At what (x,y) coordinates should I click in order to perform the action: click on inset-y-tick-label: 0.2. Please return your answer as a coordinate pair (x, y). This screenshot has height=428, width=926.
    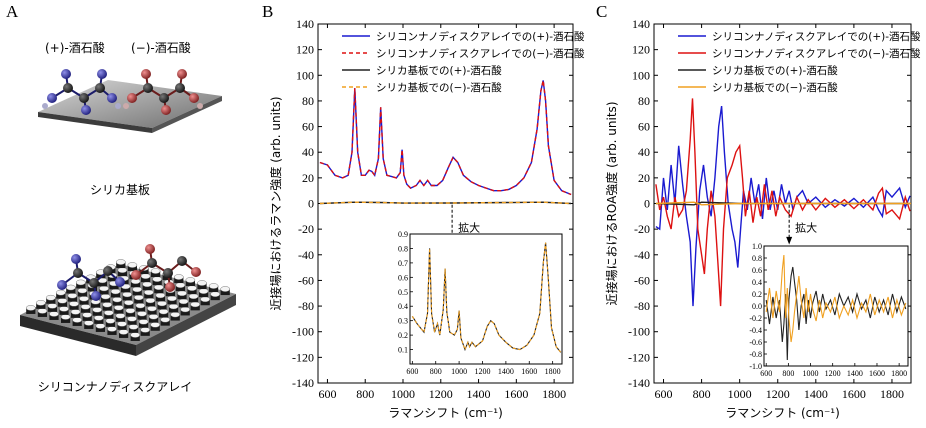
    Looking at the image, I should click on (757, 294).